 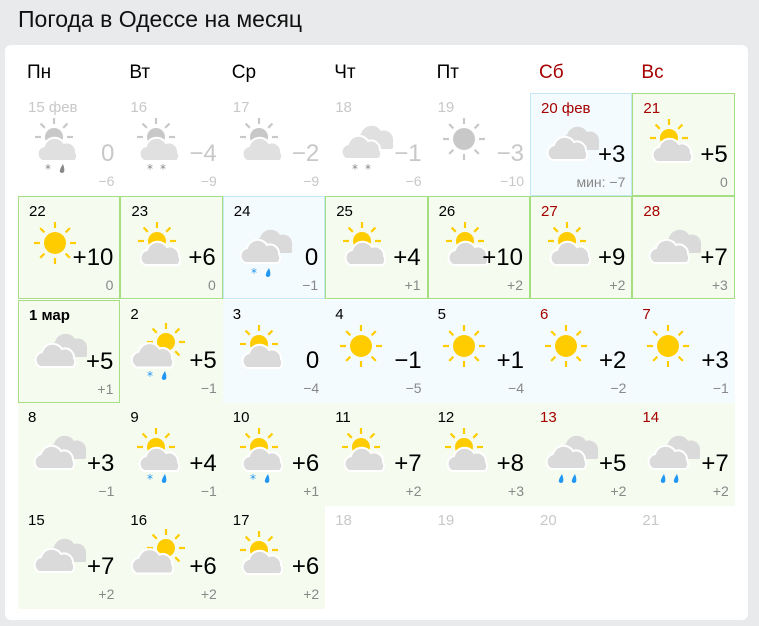 What do you see at coordinates (551, 72) in the screenshot?
I see `weekday-header: Сб` at bounding box center [551, 72].